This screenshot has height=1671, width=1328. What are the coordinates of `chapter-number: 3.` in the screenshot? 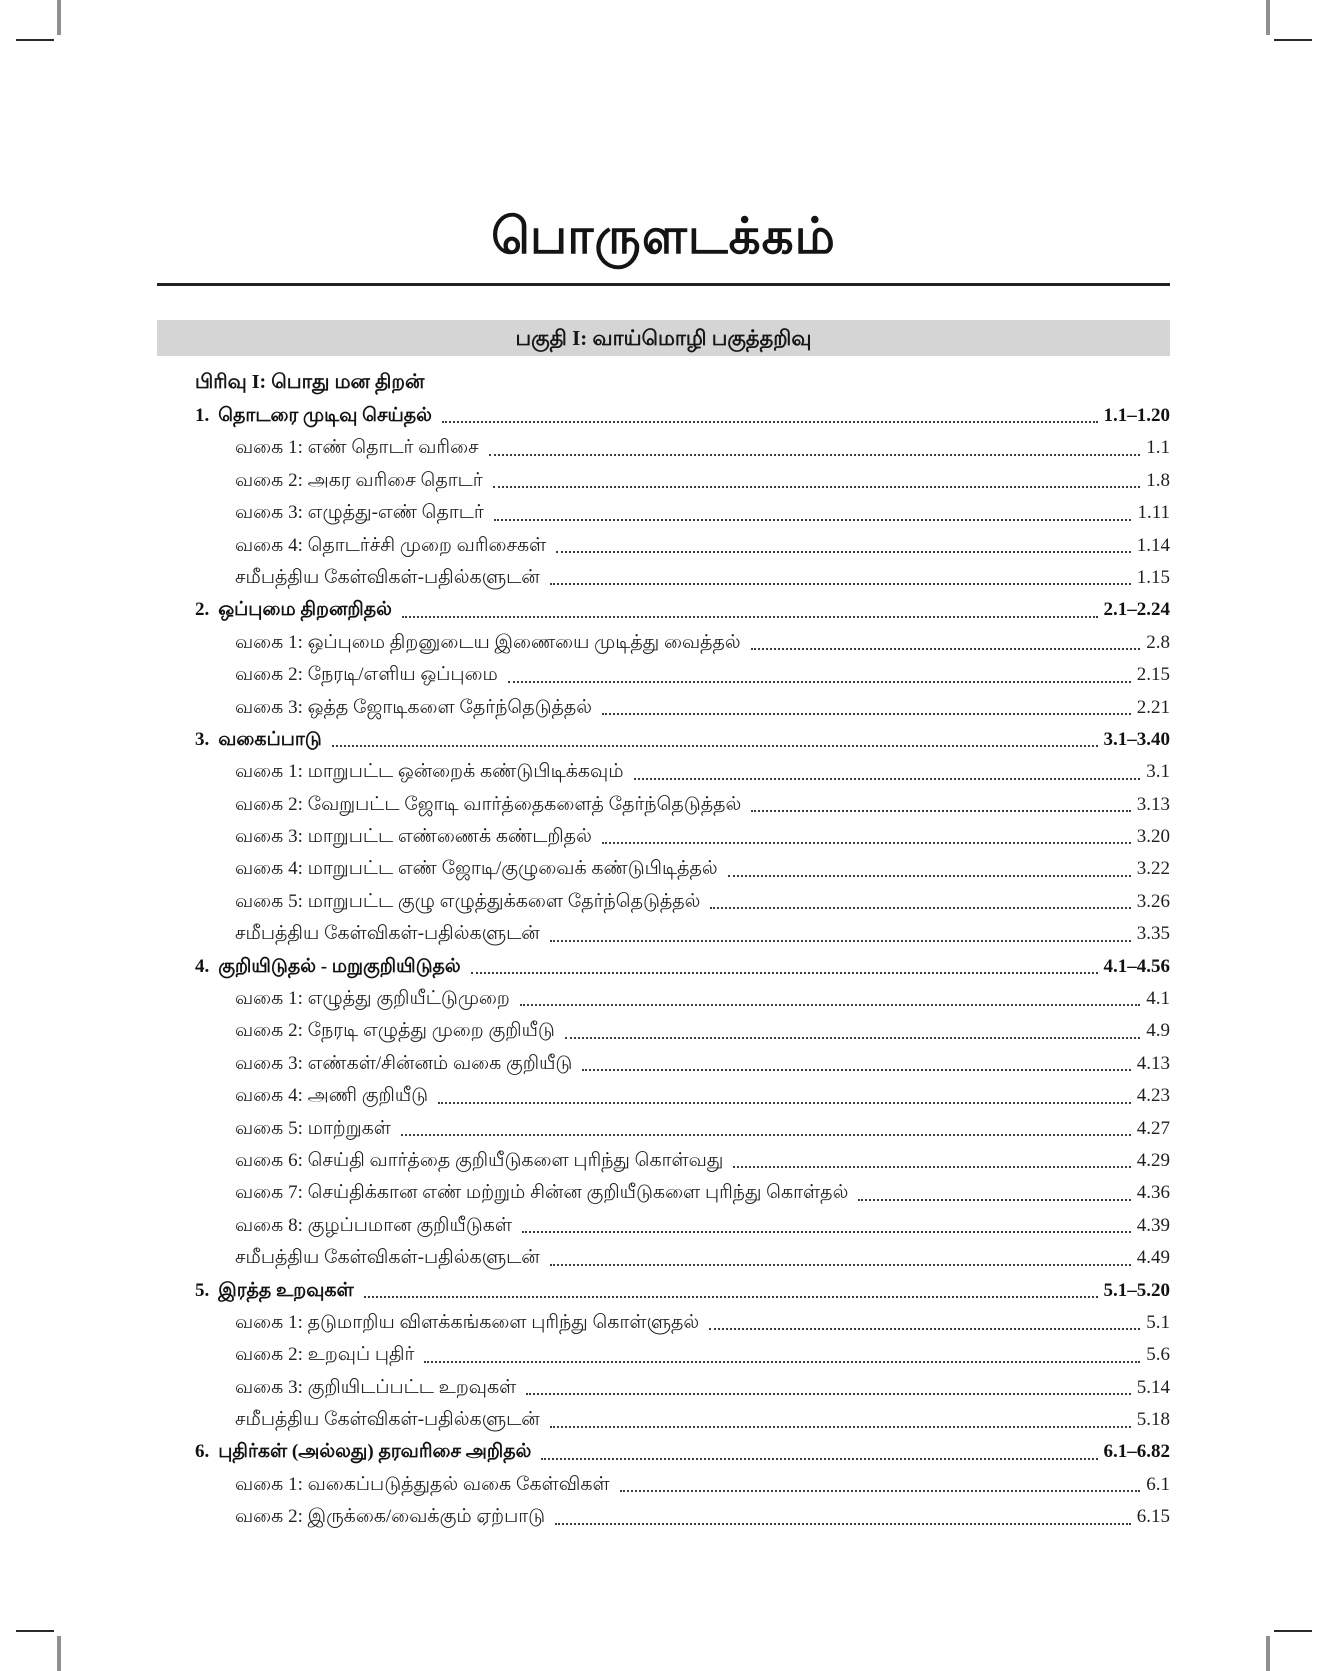 It's located at (202, 739).